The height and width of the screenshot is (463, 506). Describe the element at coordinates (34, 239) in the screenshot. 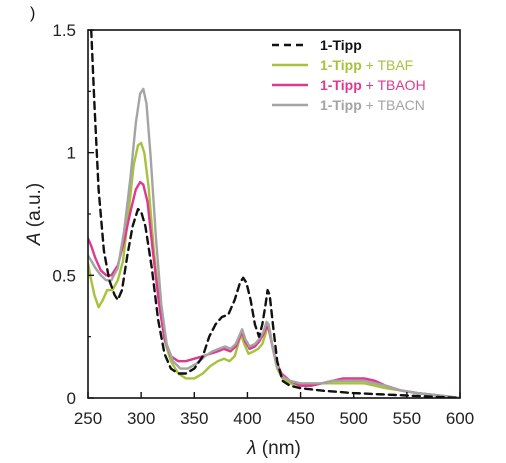

I see `y-axis-symbol: A` at that location.